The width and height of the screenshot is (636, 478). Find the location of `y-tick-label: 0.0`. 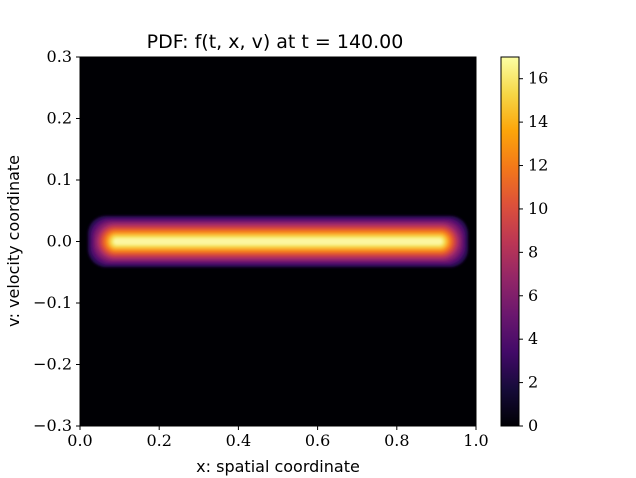

y-tick-label: 0.0 is located at coordinates (59, 241).